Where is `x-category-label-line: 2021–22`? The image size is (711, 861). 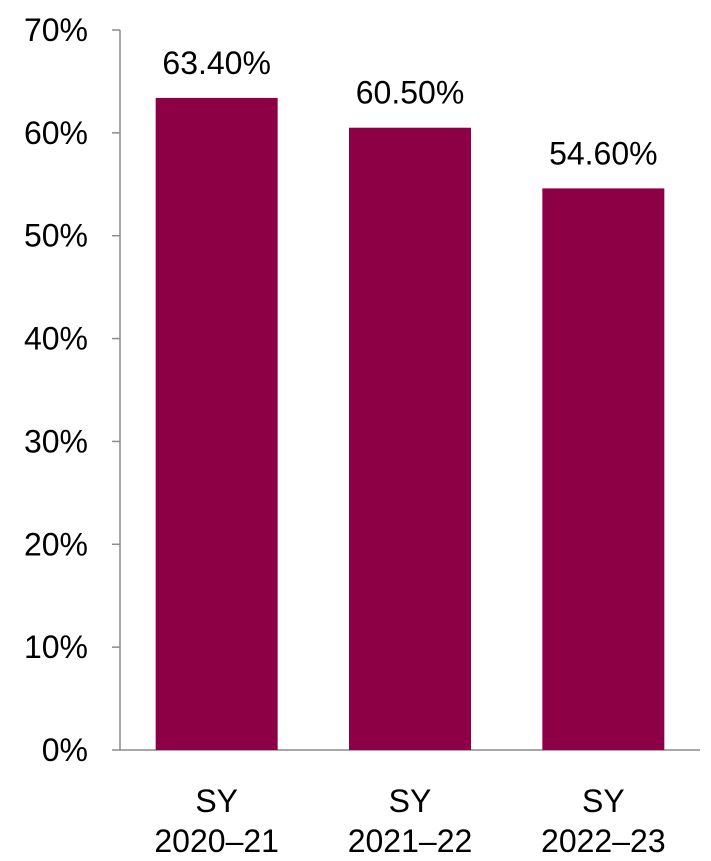 x-category-label-line: 2021–22 is located at coordinates (410, 841).